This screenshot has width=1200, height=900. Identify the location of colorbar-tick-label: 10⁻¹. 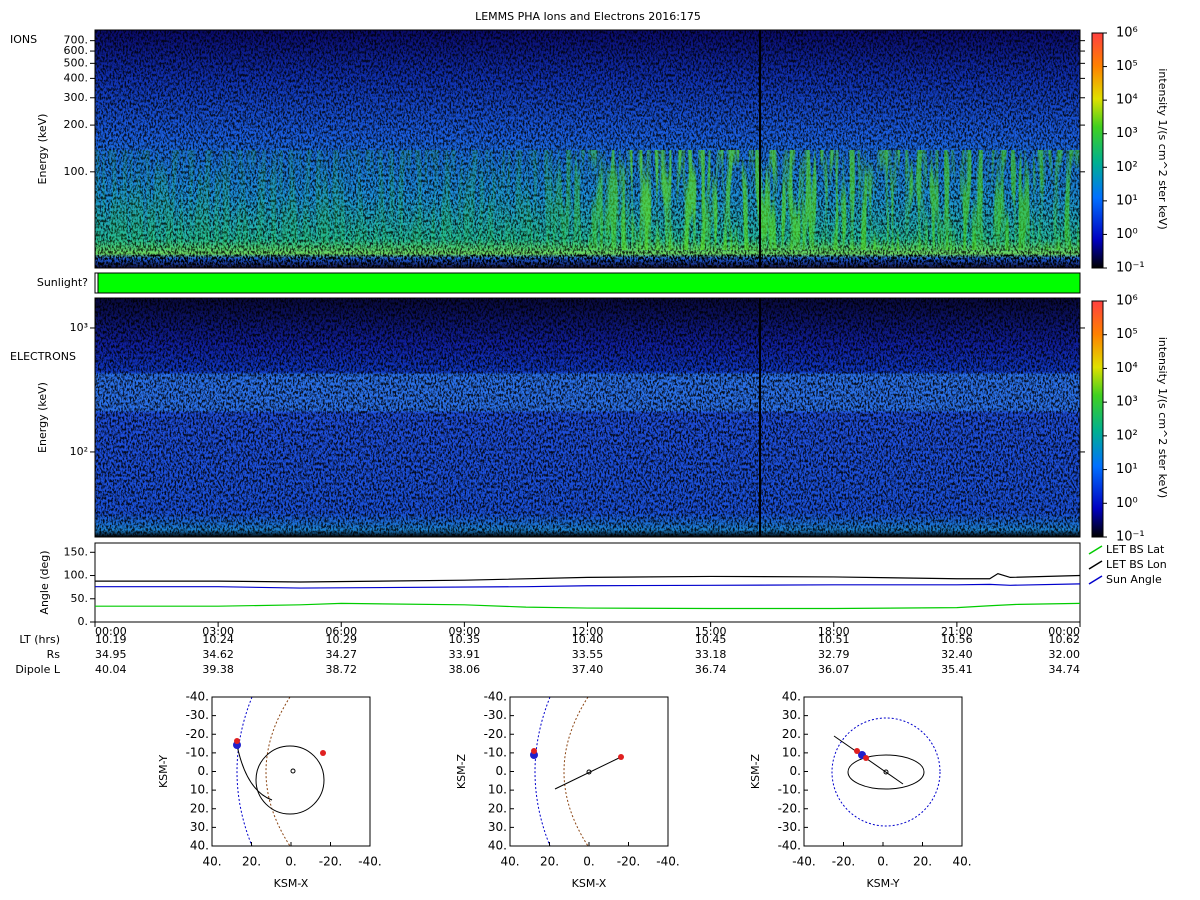
(1130, 537).